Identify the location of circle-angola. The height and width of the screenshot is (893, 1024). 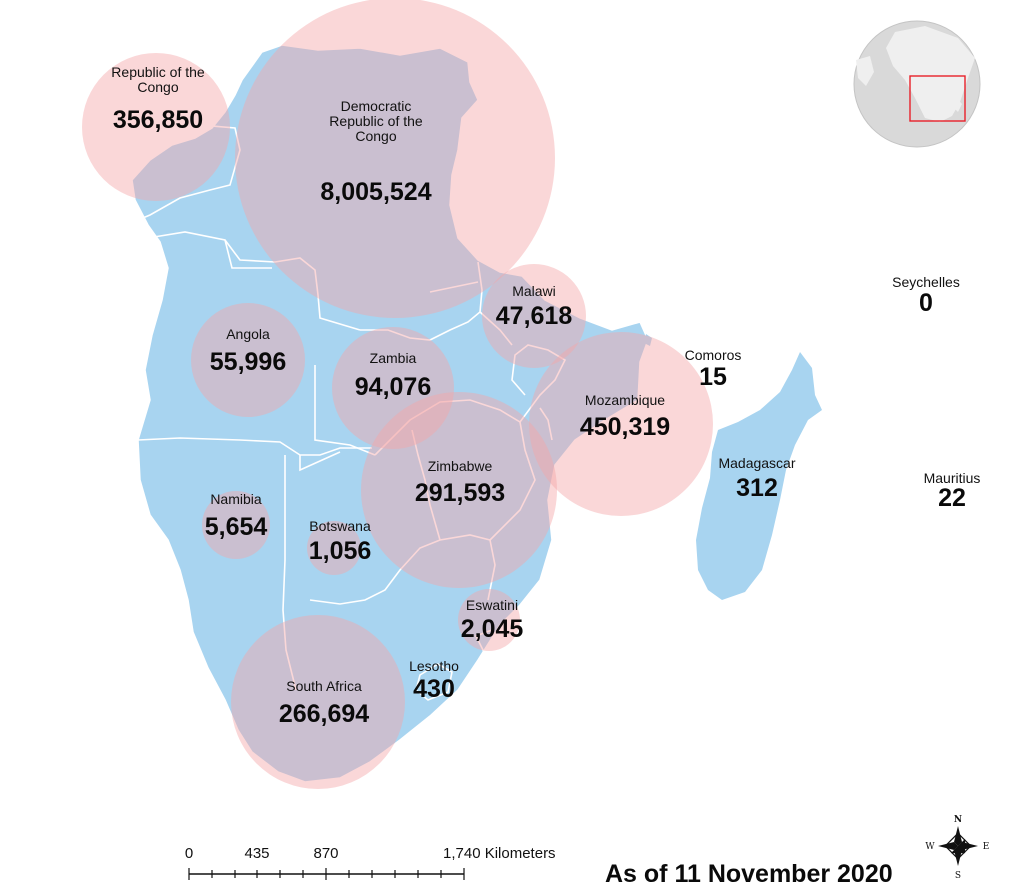
(248, 360).